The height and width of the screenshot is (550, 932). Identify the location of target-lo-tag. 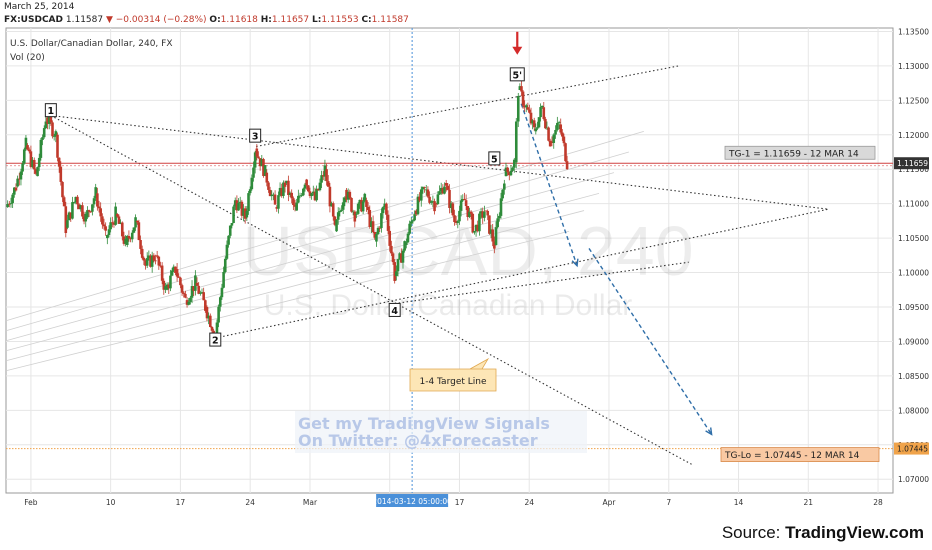
(911, 448).